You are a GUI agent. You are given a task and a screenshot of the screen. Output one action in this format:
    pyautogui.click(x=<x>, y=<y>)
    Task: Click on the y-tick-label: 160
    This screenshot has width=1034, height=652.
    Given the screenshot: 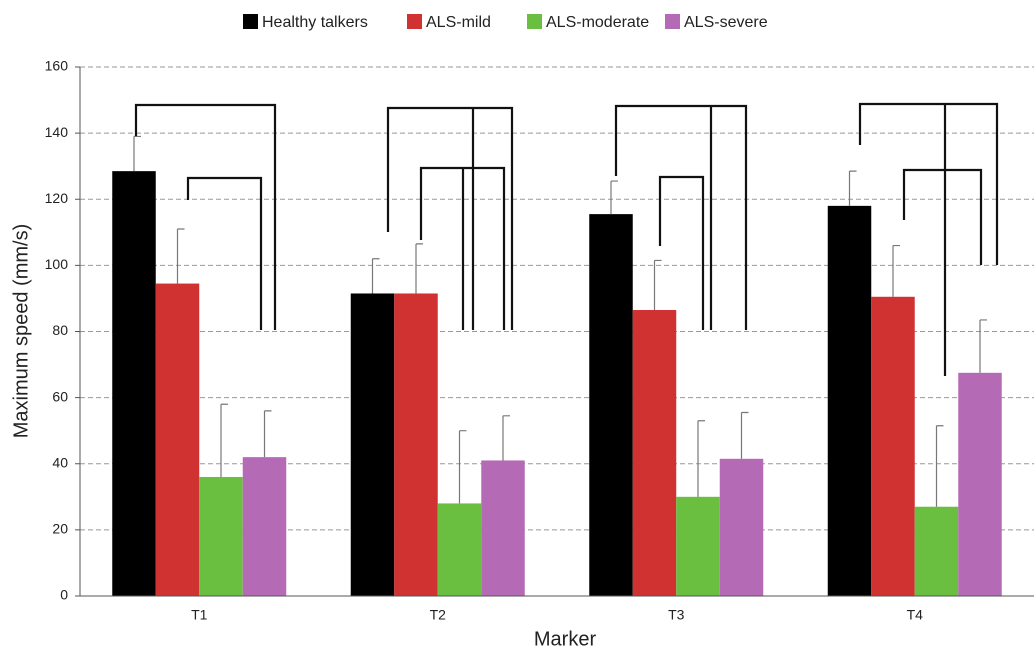 What is the action you would take?
    pyautogui.click(x=57, y=66)
    